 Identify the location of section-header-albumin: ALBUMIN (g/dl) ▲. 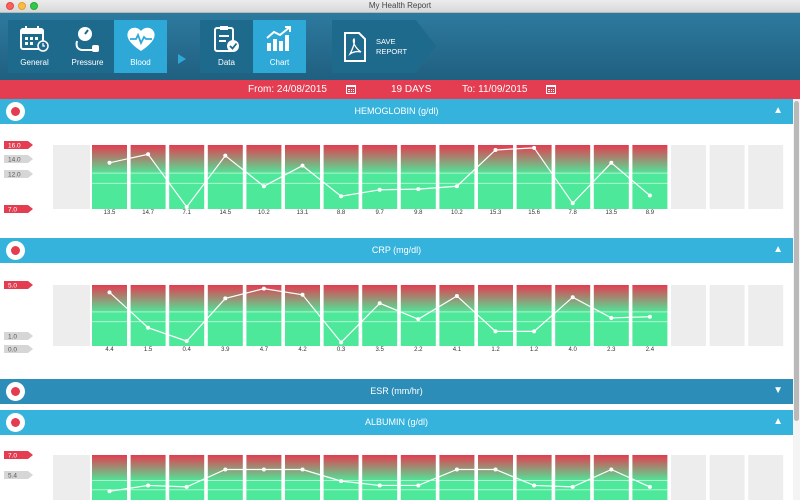
(396, 422).